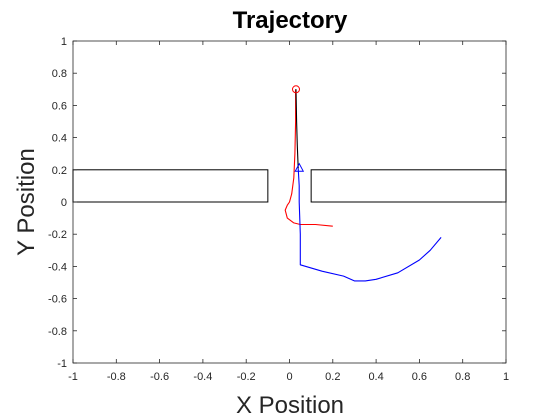 The image size is (560, 420). Describe the element at coordinates (159, 377) in the screenshot. I see `x-tick-label: -0.6` at that location.